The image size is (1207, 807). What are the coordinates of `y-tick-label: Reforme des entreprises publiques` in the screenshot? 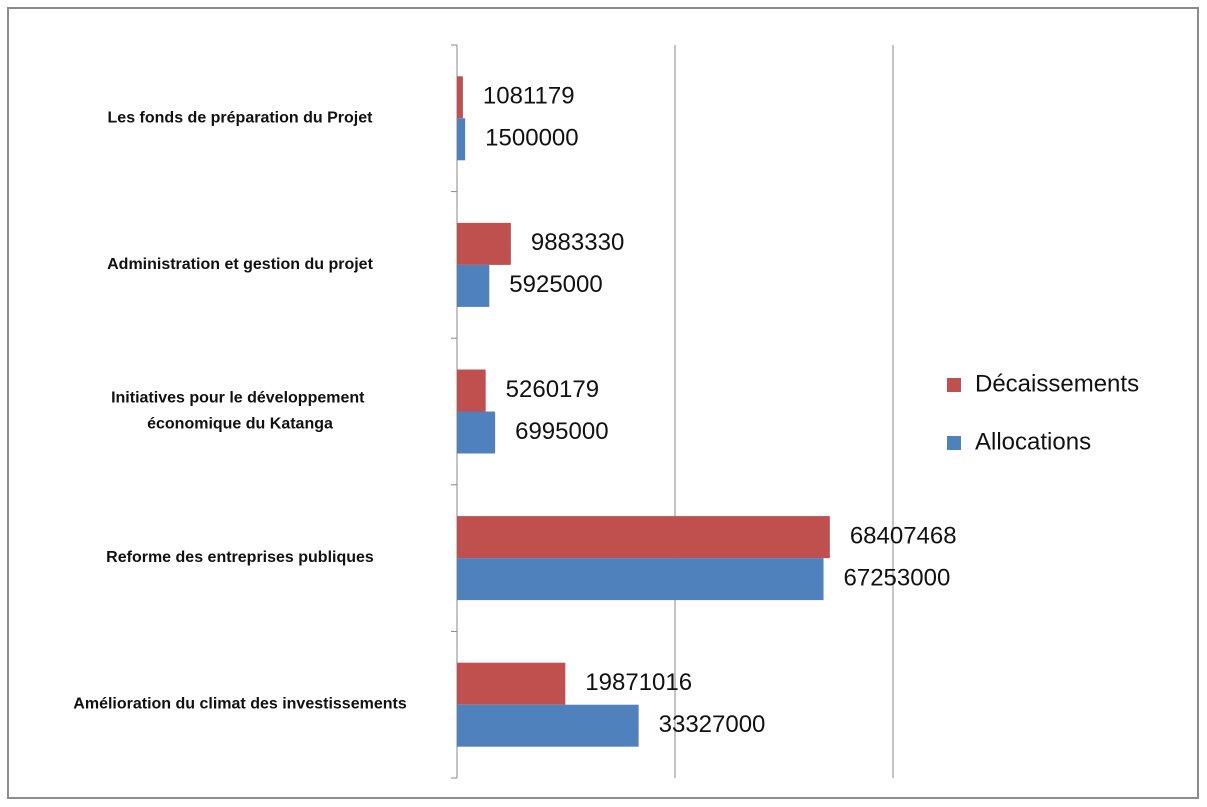 It's located at (240, 557).